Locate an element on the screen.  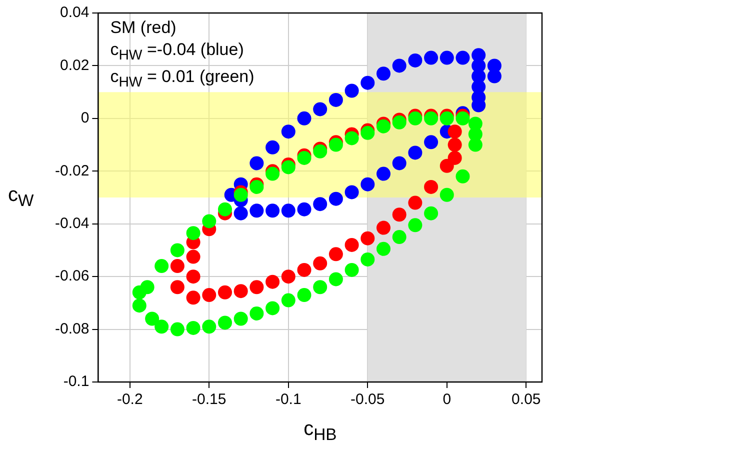
y-tick-label: 0.04 is located at coordinates (75, 13).